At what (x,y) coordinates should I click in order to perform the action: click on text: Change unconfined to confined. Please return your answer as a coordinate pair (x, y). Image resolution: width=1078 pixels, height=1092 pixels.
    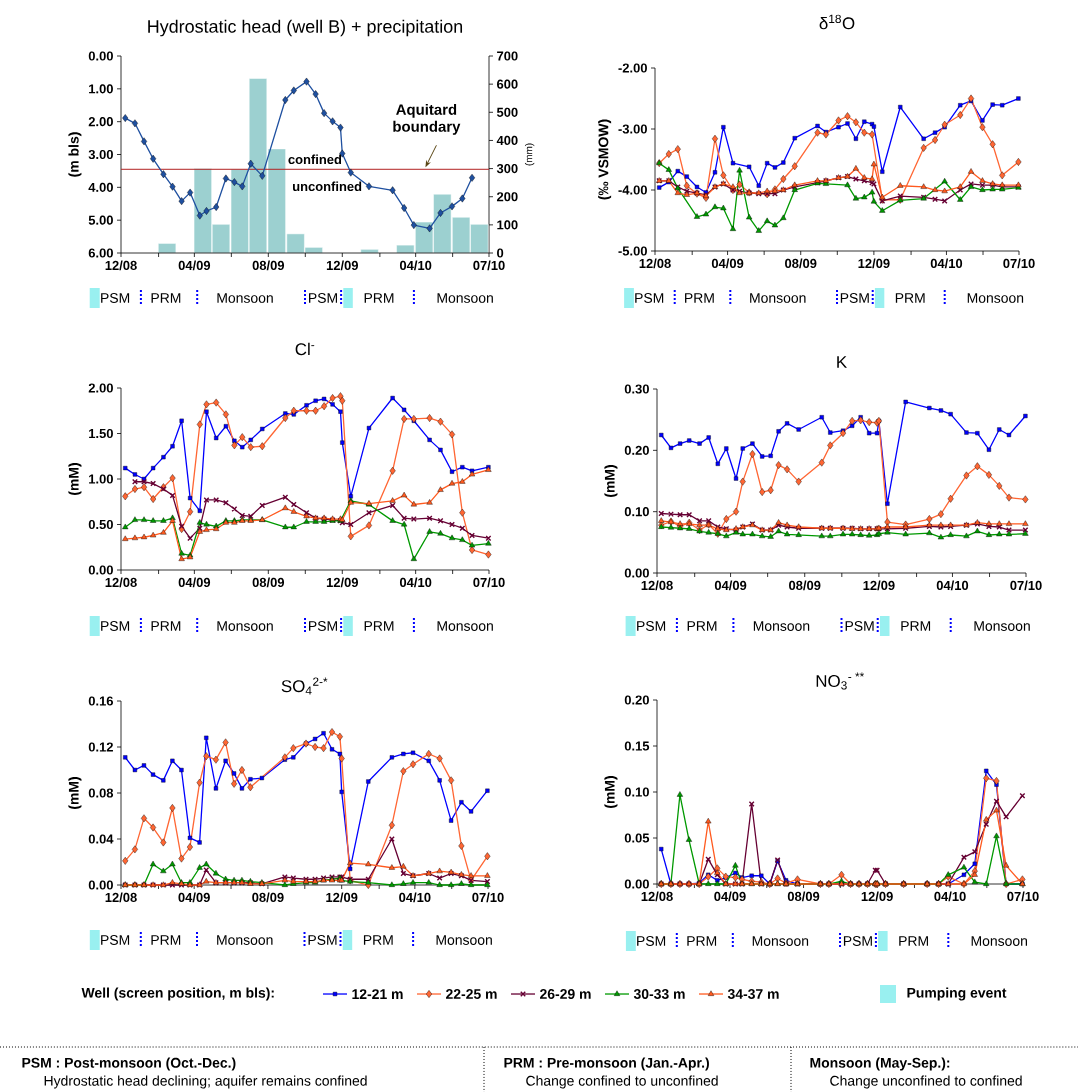
    Looking at the image, I should click on (926, 1082).